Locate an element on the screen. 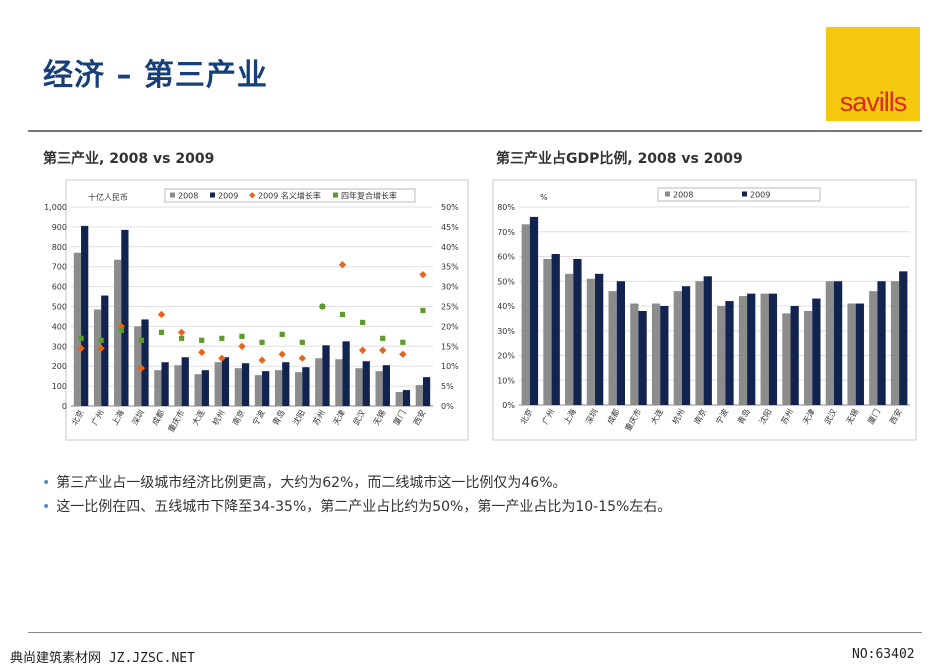 This screenshot has height=670, width=950. y-tick-label: 60% is located at coordinates (506, 257).